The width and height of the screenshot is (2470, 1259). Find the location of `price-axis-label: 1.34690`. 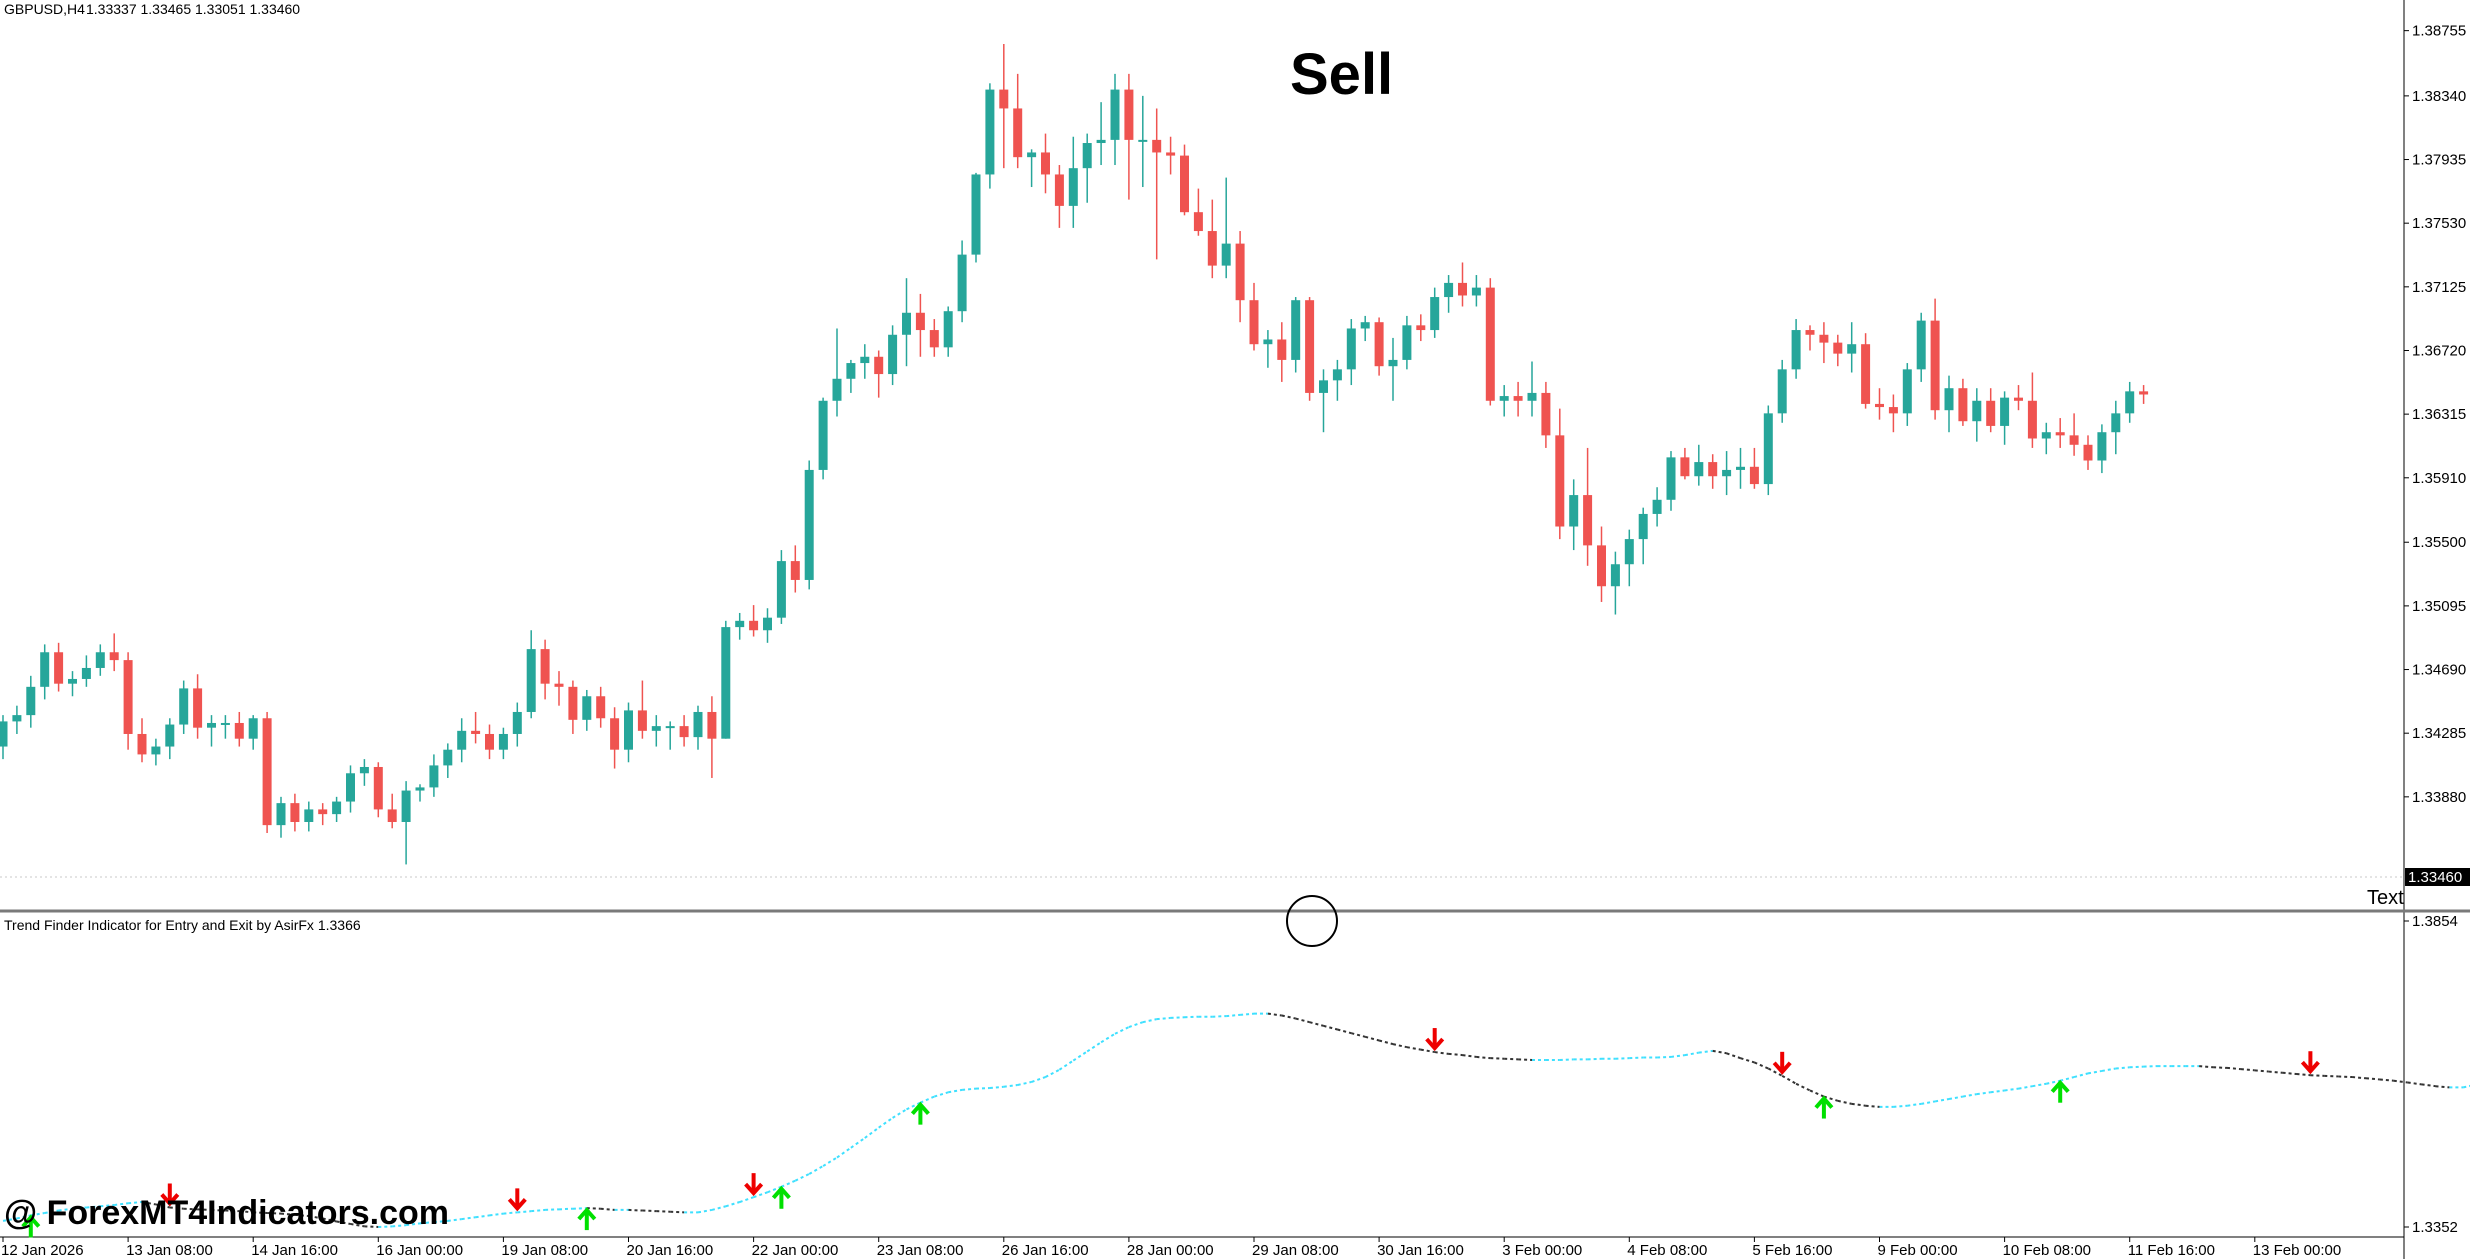

price-axis-label: 1.34690 is located at coordinates (2439, 670).